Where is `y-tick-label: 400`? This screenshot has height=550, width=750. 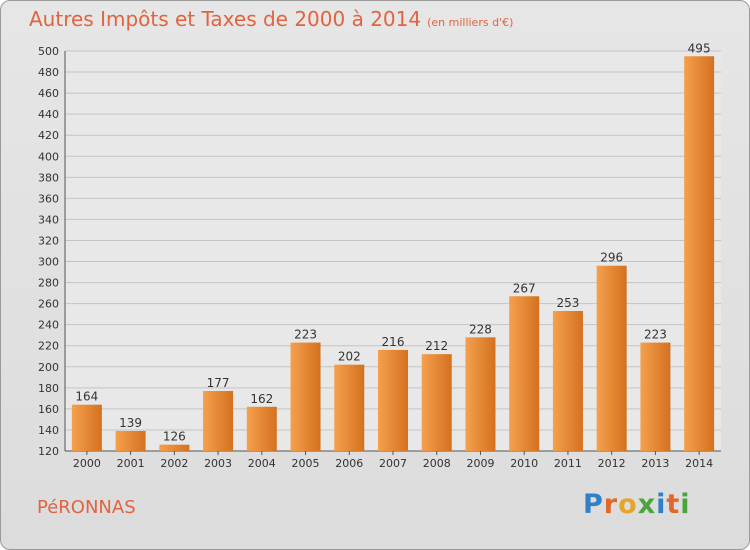
y-tick-label: 400 is located at coordinates (48, 156).